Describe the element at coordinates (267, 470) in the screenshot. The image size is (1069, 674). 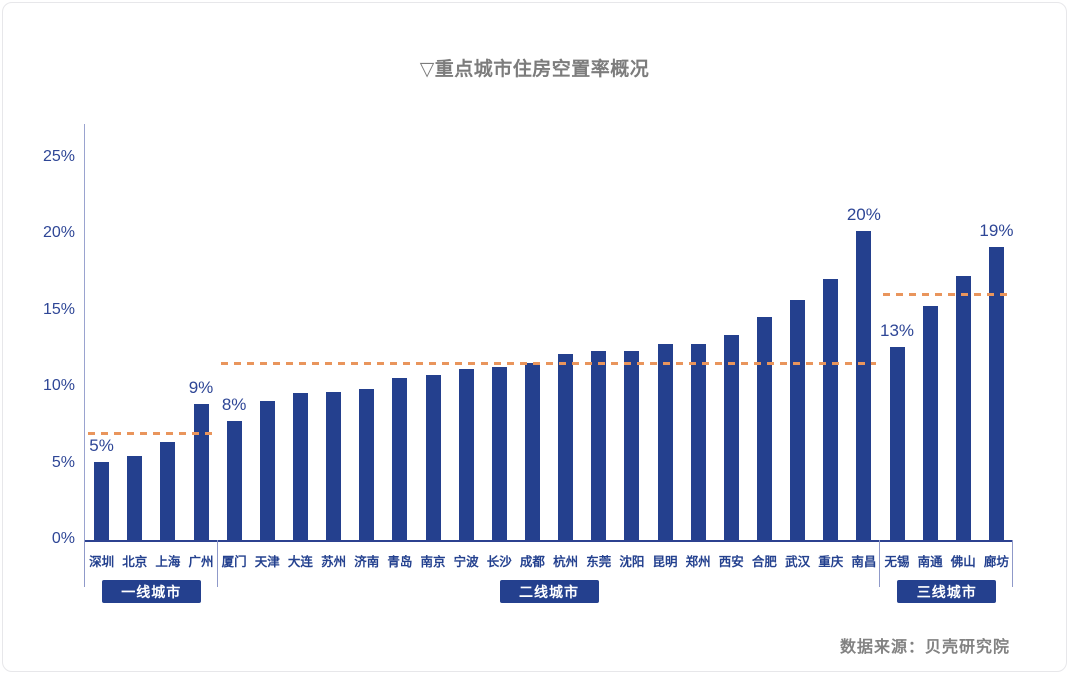
I see `bar-天津` at that location.